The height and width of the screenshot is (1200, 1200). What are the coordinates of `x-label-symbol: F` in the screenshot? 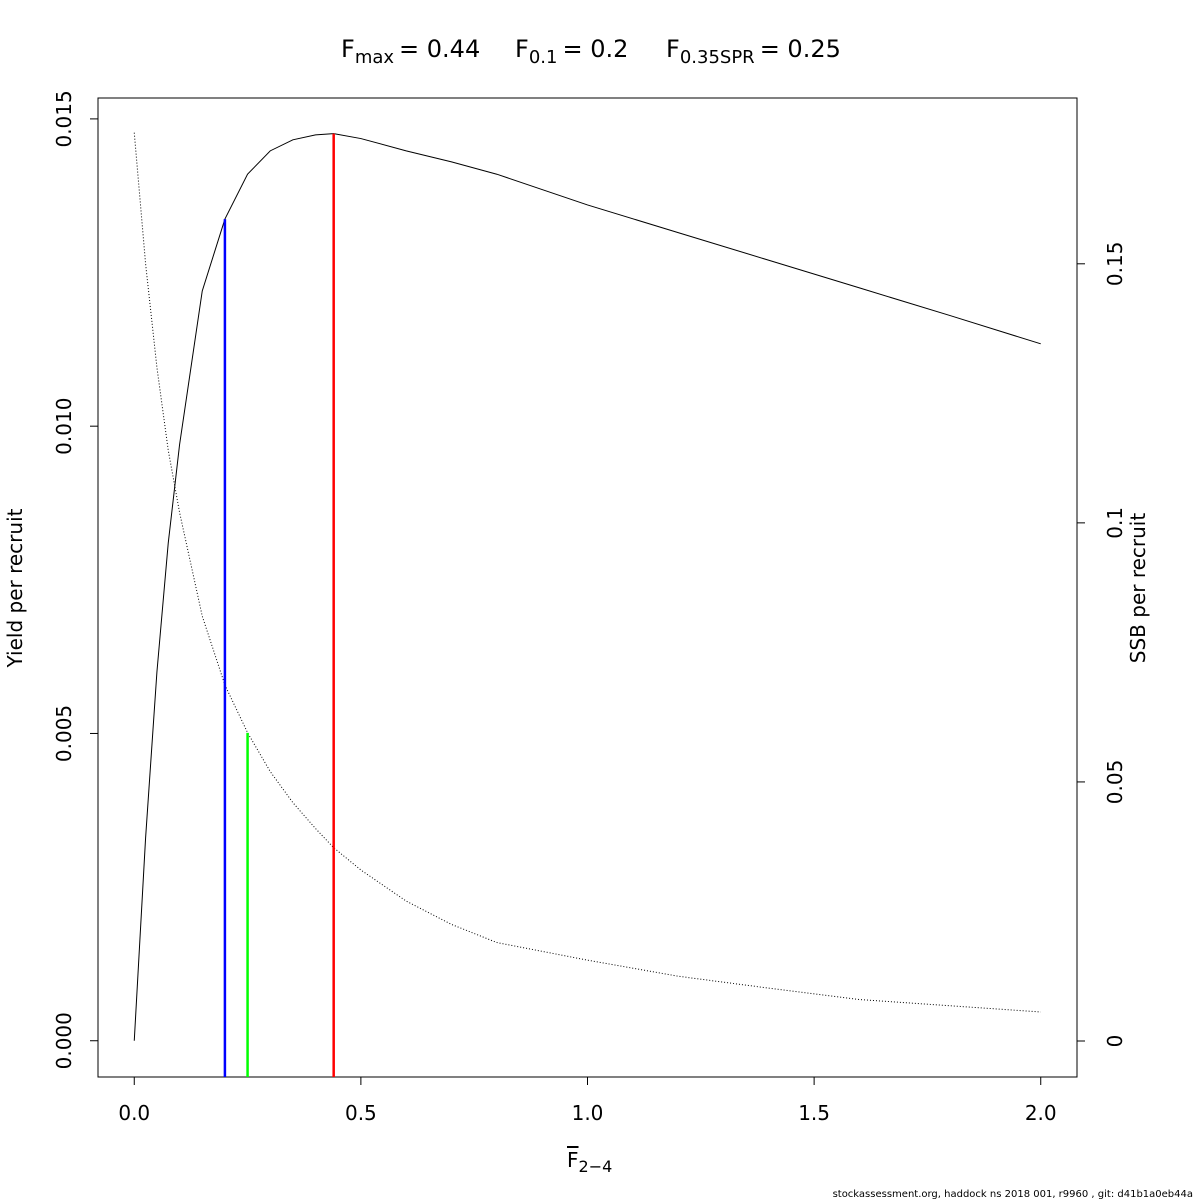 It's located at (573, 1160).